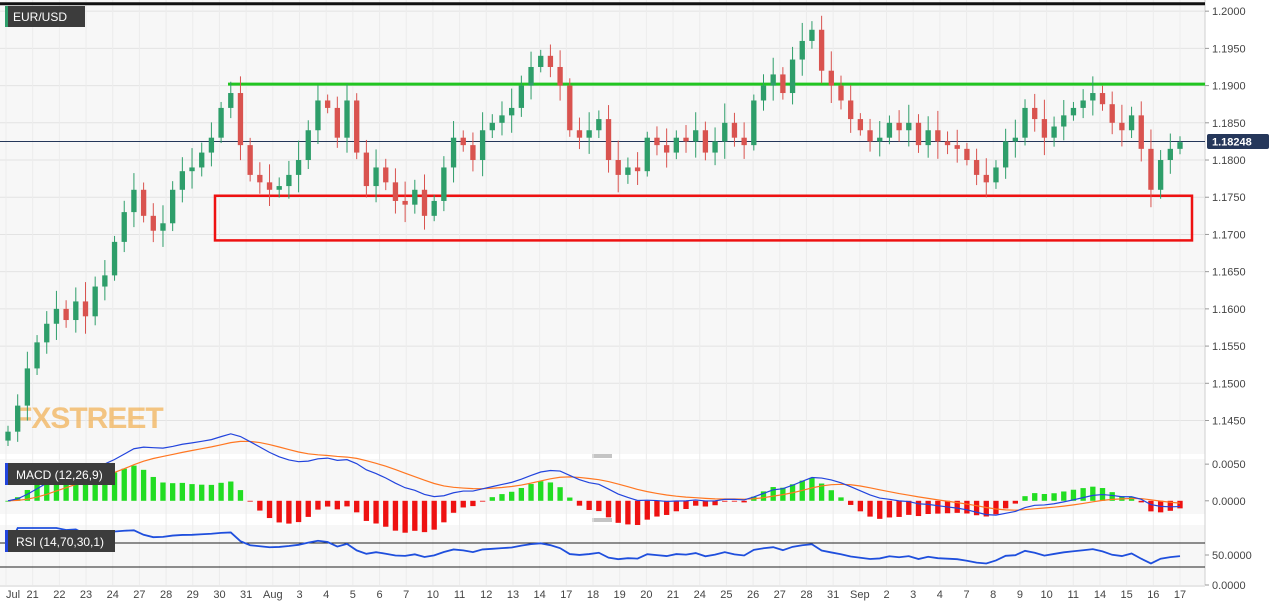 The width and height of the screenshot is (1269, 611). Describe the element at coordinates (833, 595) in the screenshot. I see `x-tick-label: 31` at that location.